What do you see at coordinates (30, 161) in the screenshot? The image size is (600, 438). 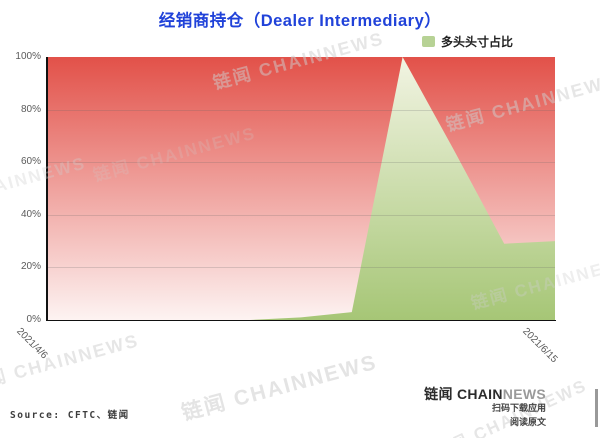 I see `y-tick-60: 60%` at bounding box center [30, 161].